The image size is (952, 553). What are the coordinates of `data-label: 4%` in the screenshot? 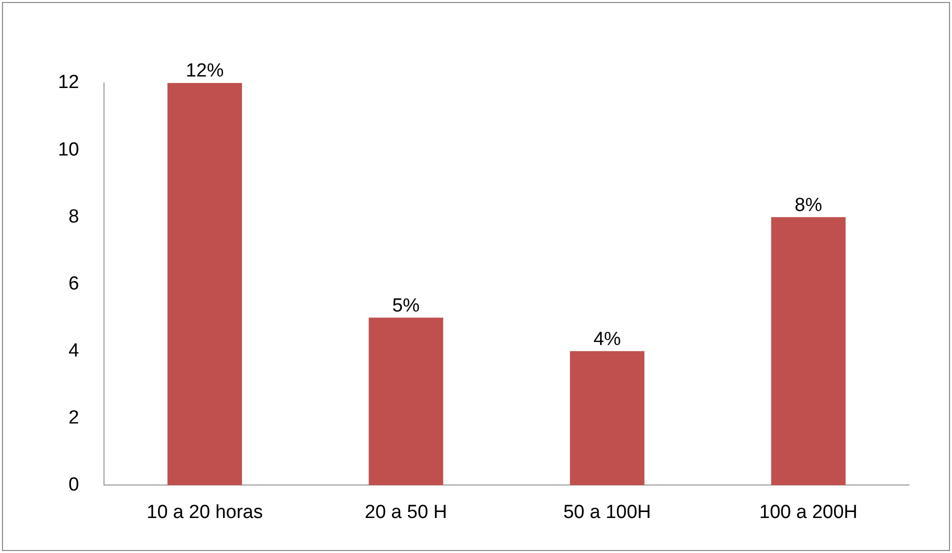 It's located at (607, 339).